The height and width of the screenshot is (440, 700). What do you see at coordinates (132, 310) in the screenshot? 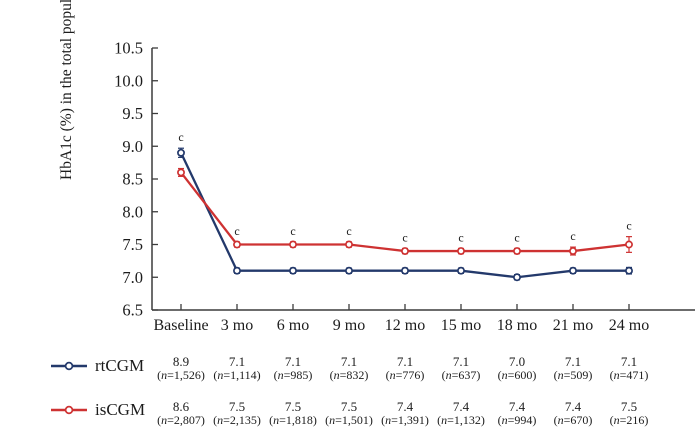
I see `y-tick-label: 6.5` at bounding box center [132, 310].